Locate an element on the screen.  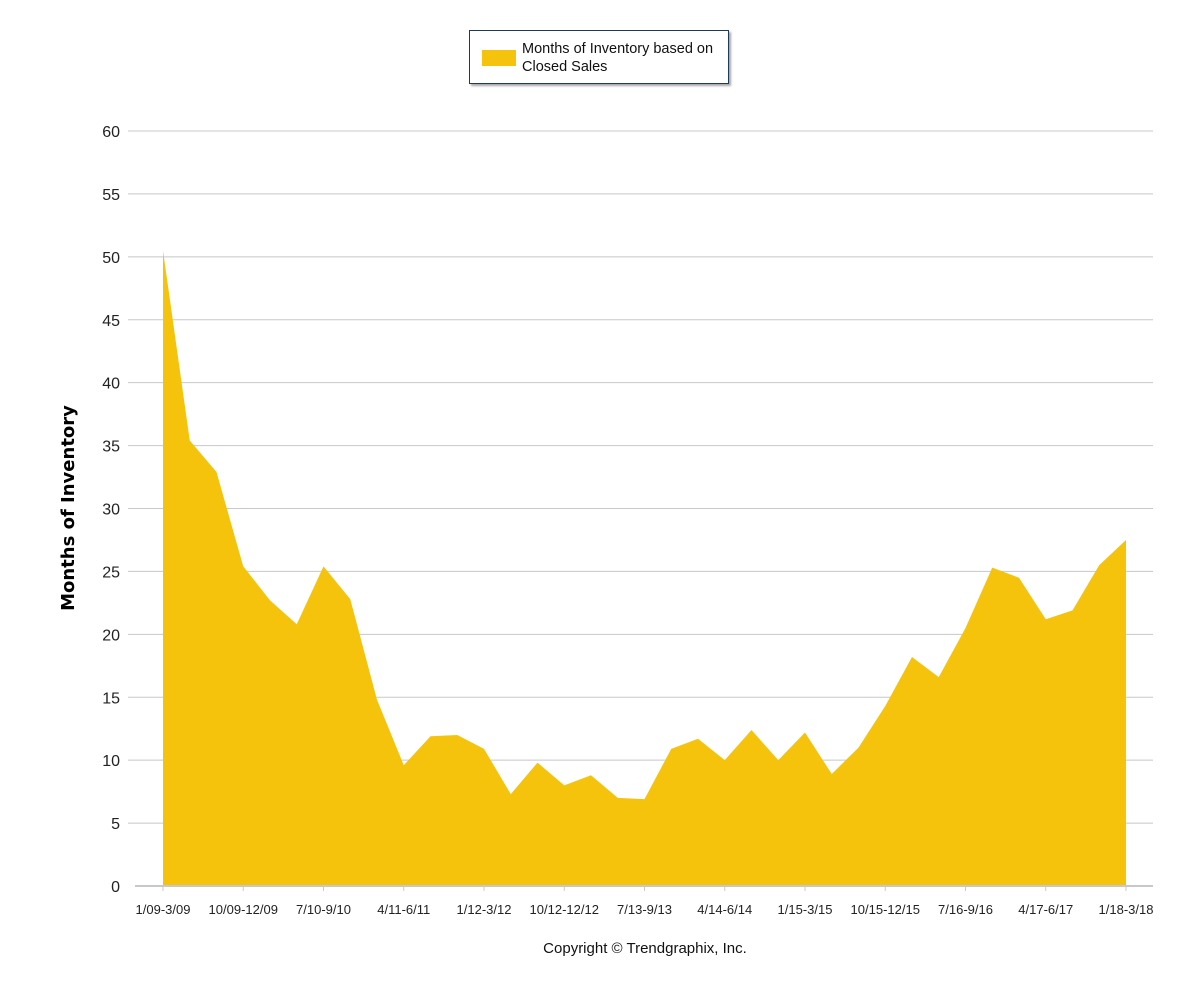
x-tick-label: 10/15-12/15 is located at coordinates (885, 909).